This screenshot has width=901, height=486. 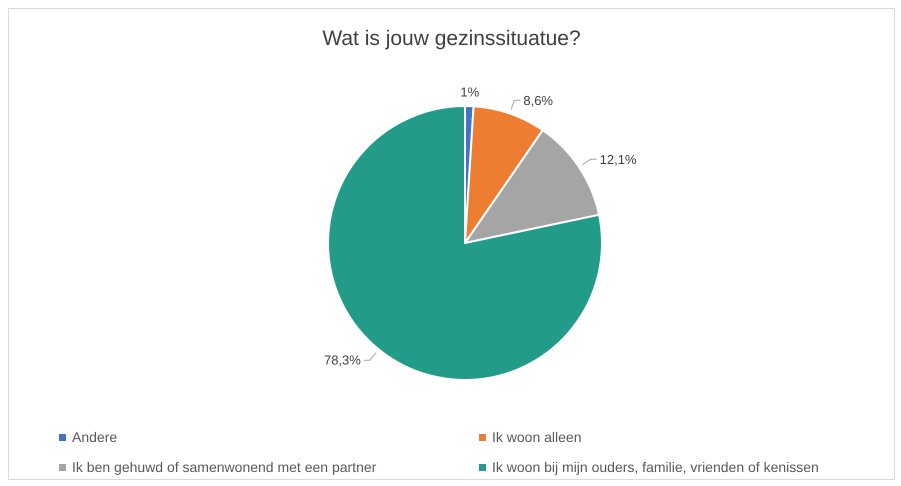 I want to click on data-label: 8,6%, so click(x=538, y=100).